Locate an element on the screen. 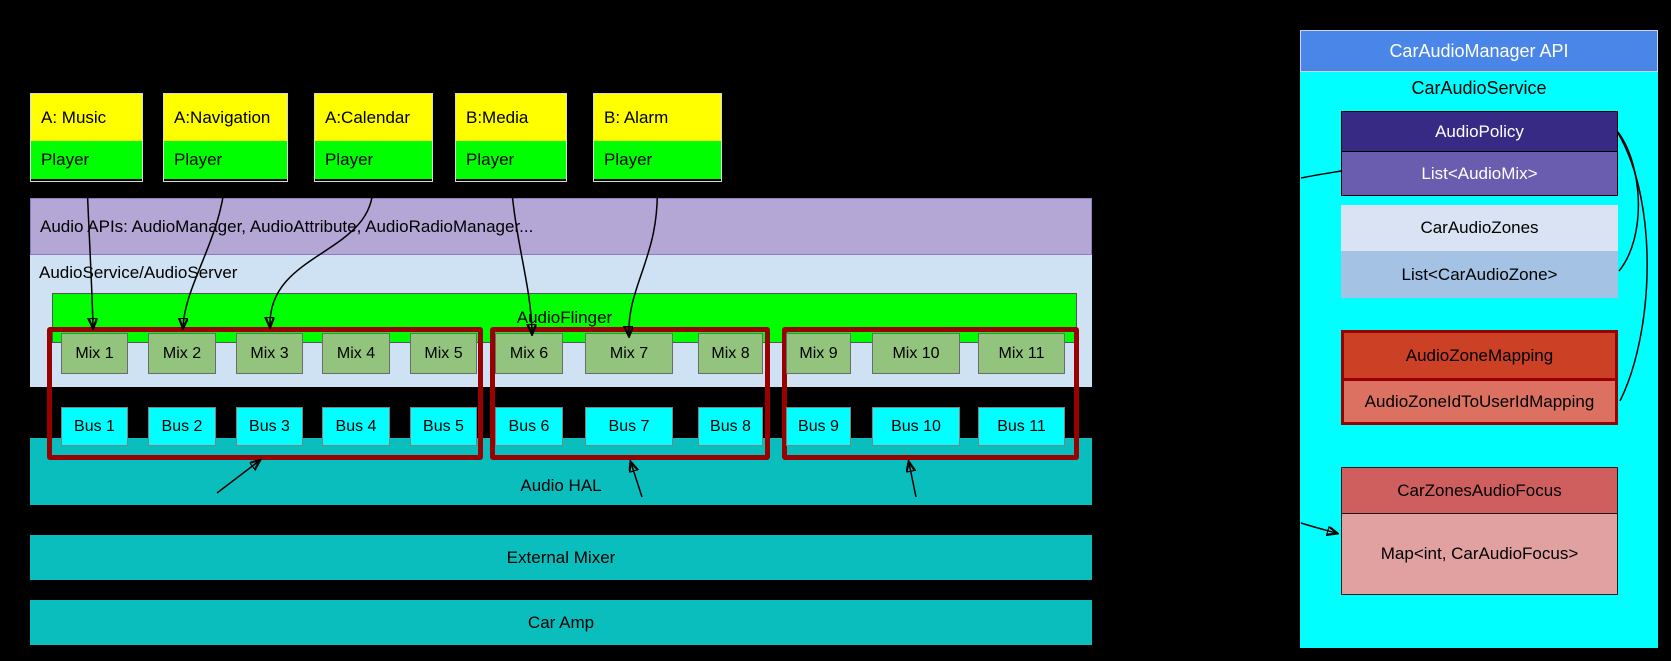 The height and width of the screenshot is (661, 1671). audio-policy-box: AudioPolicy List<AudioMix> is located at coordinates (1479, 153).